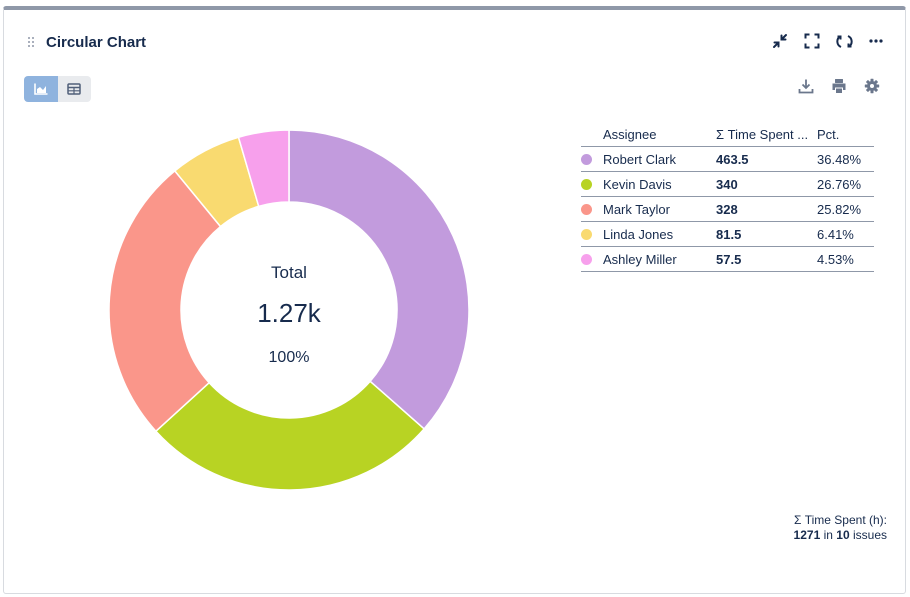 The image size is (910, 597). Describe the element at coordinates (869, 535) in the screenshot. I see `summary-issues: issues` at that location.